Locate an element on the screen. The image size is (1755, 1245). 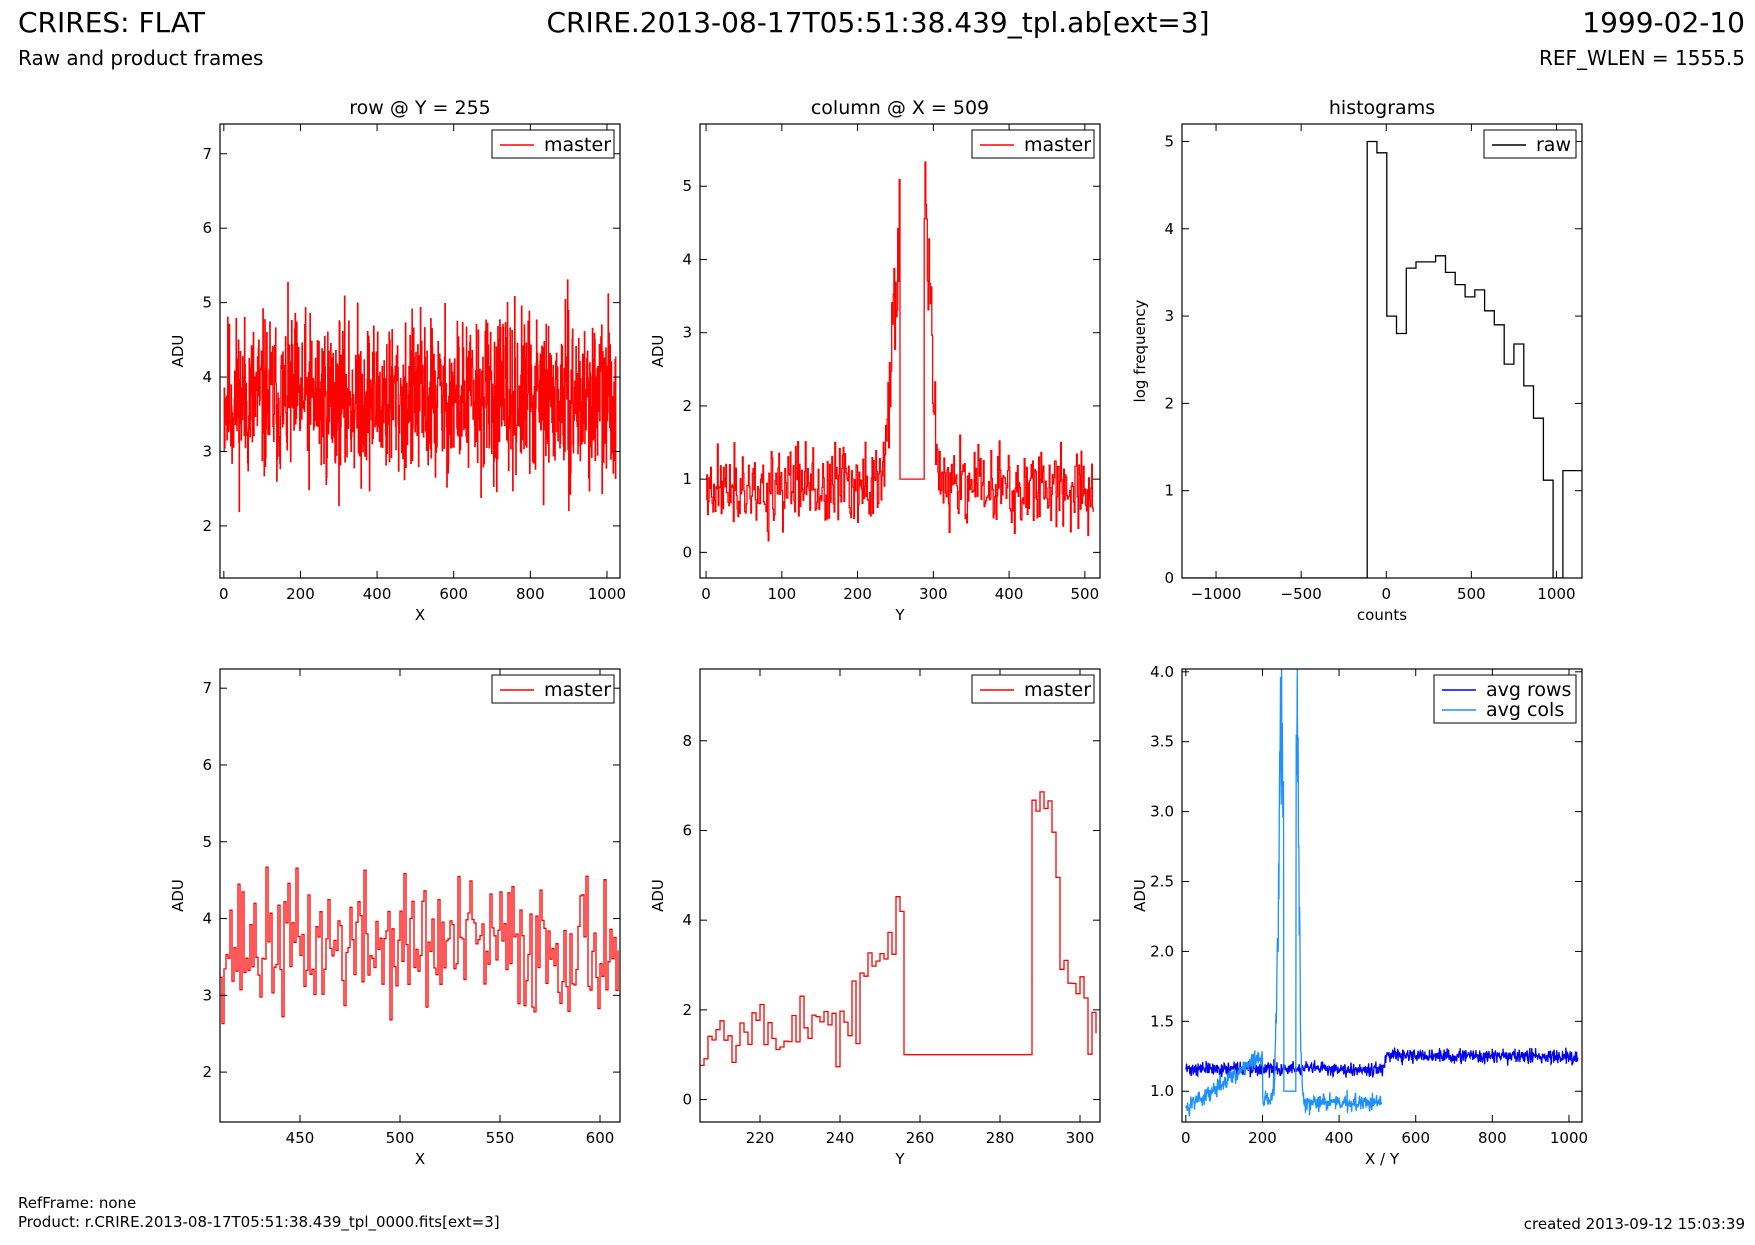
x-axis-label: X is located at coordinates (420, 1159).